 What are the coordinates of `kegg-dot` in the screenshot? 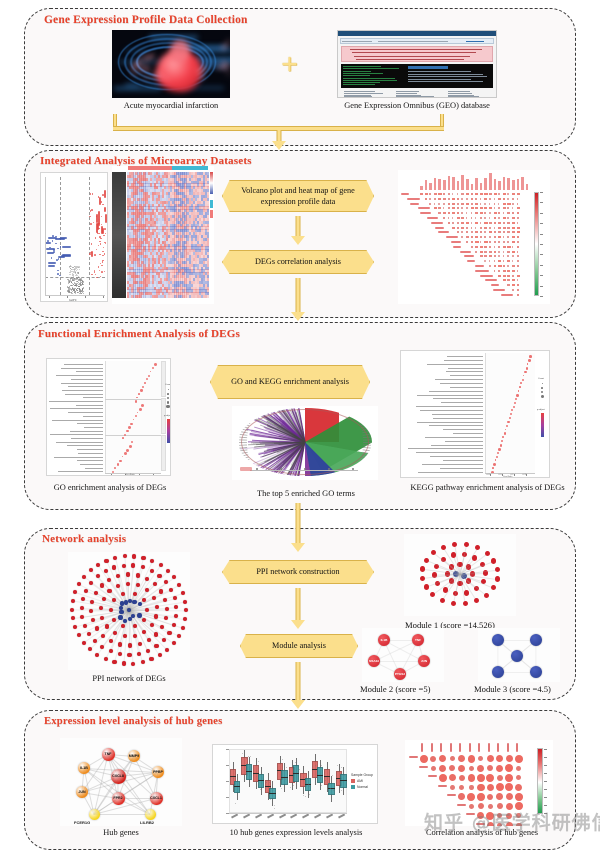 It's located at (503, 437).